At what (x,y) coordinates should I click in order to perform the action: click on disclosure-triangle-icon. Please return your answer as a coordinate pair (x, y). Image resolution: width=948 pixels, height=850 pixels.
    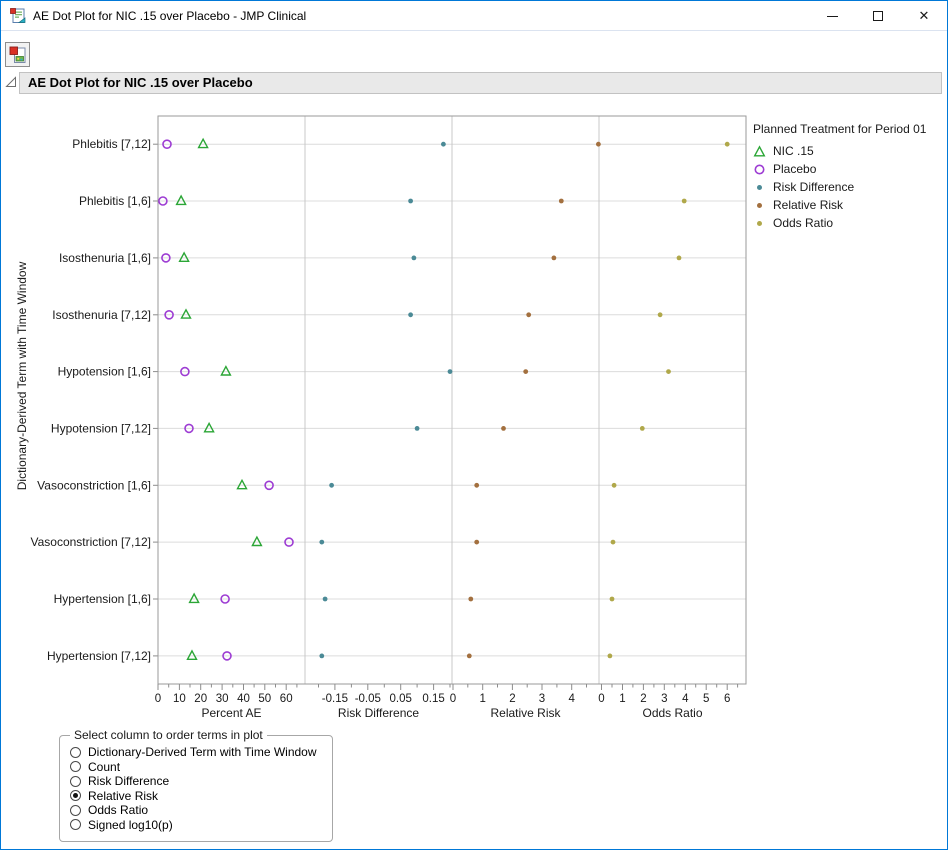
    Looking at the image, I should click on (11, 82).